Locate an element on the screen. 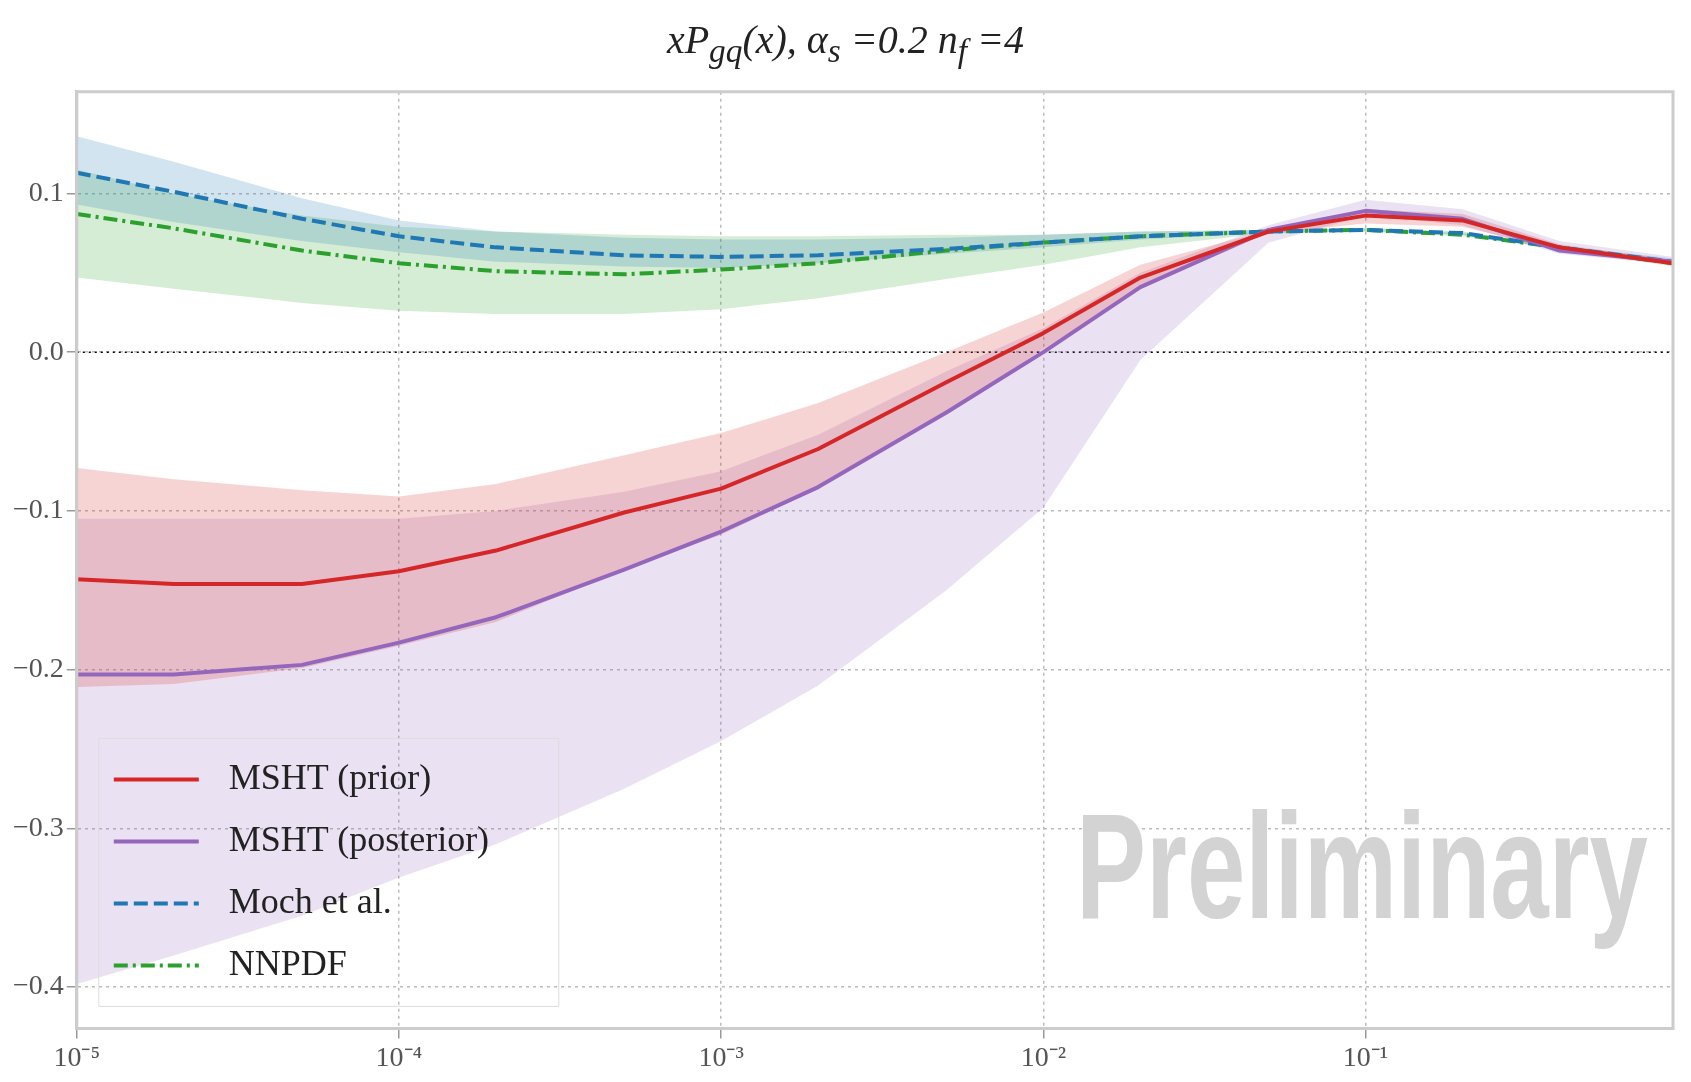 The image size is (1691, 1082). y-tick-label: −0.3 is located at coordinates (38, 826).